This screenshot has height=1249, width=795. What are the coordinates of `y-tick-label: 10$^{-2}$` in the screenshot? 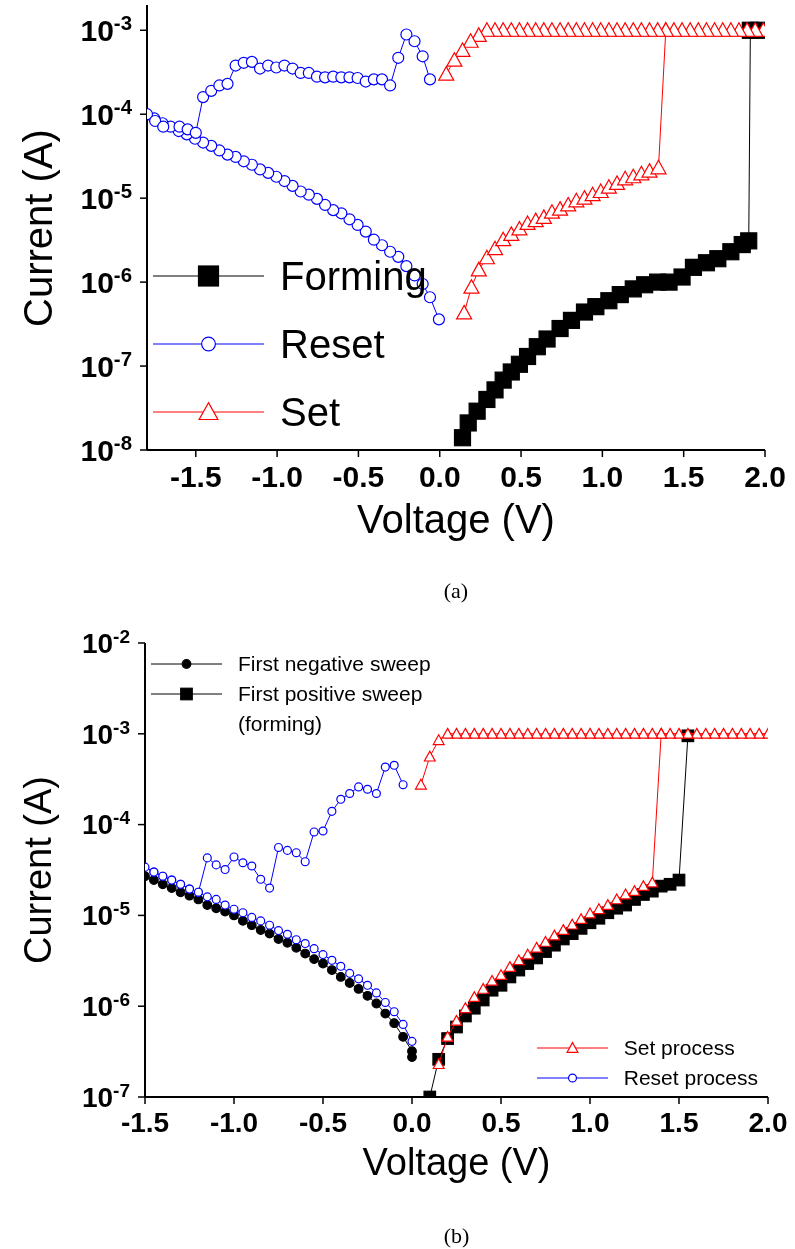 It's located at (105, 642).